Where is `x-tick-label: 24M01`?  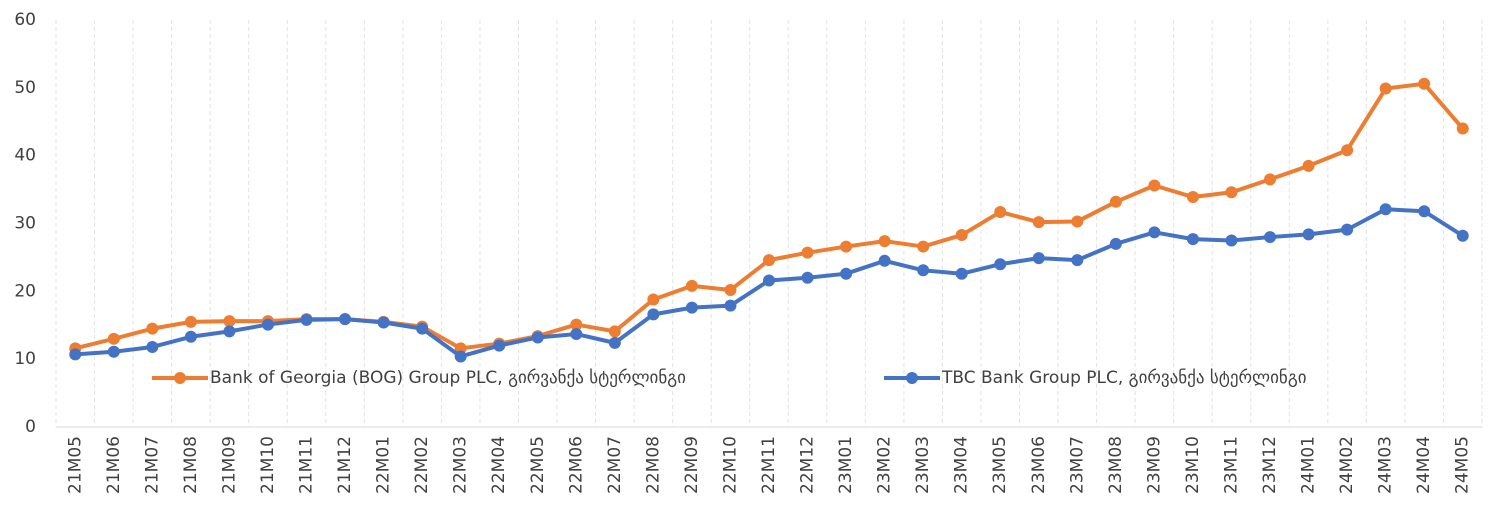 x-tick-label: 24M01 is located at coordinates (1309, 465).